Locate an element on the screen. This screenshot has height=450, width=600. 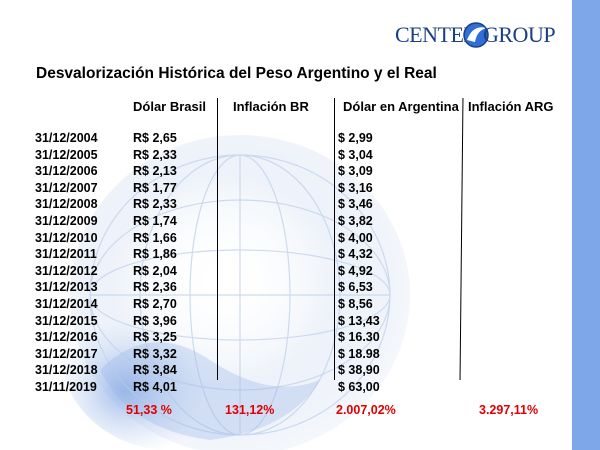
row-dolar-brasil: R$ 1,77 is located at coordinates (155, 187).